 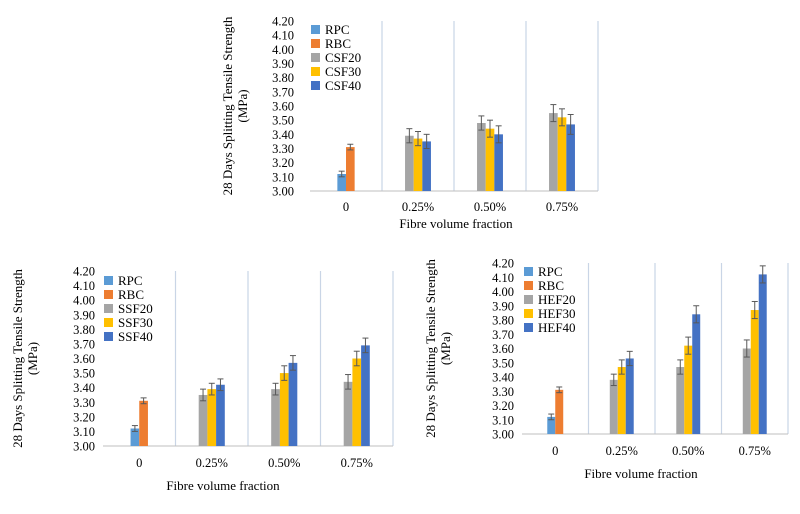 I want to click on legend-label: CSF20, so click(x=343, y=57).